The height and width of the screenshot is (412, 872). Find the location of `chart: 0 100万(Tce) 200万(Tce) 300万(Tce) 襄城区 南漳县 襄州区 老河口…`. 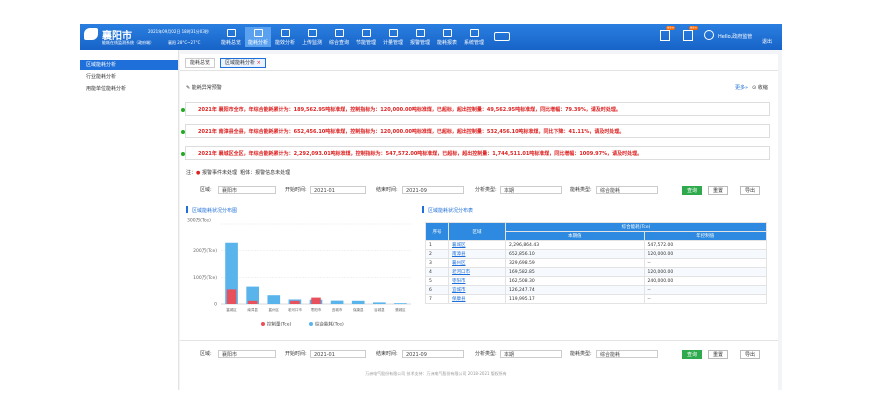

chart: 0 100万(Tce) 200万(Tce) 300万(Tce) 襄城区 南漳县 襄州区 老河口… is located at coordinates (299, 273).